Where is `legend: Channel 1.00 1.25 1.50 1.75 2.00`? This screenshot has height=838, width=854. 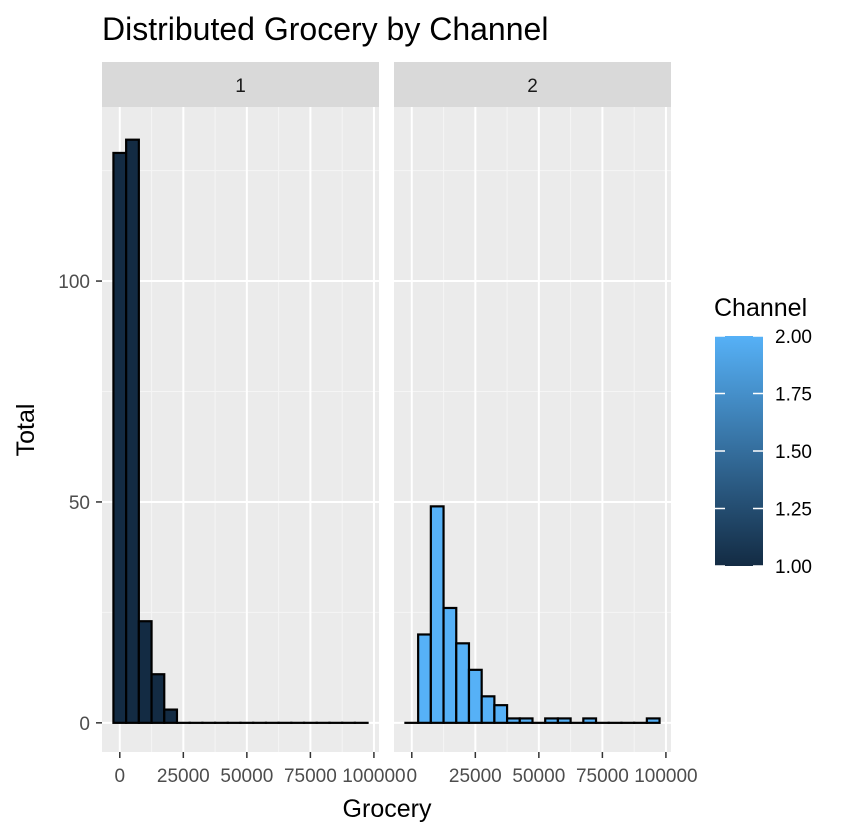 legend: Channel 1.00 1.25 1.50 1.75 2.00 is located at coordinates (763, 436).